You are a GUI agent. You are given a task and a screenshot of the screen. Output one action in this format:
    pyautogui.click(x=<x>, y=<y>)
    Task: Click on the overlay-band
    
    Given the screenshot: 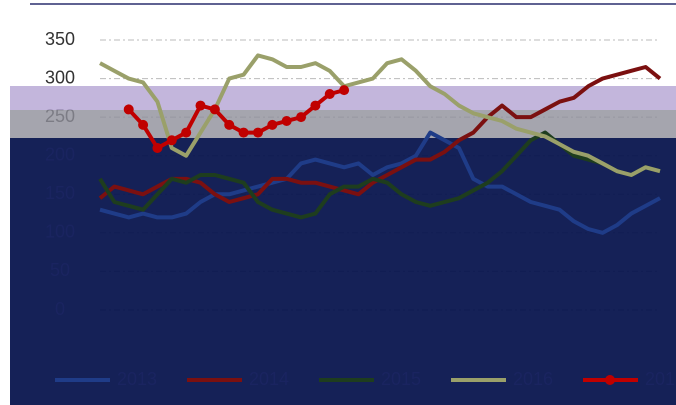 What is the action you would take?
    pyautogui.click(x=343, y=124)
    